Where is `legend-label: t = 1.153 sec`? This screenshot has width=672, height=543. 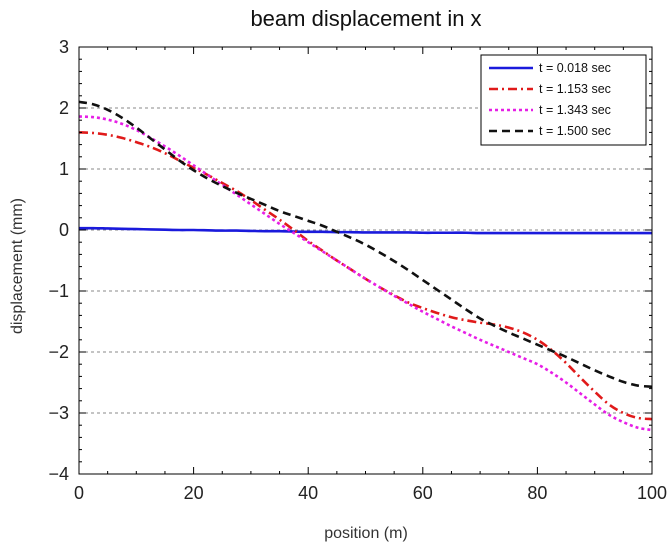
legend-label: t = 1.153 sec is located at coordinates (575, 89).